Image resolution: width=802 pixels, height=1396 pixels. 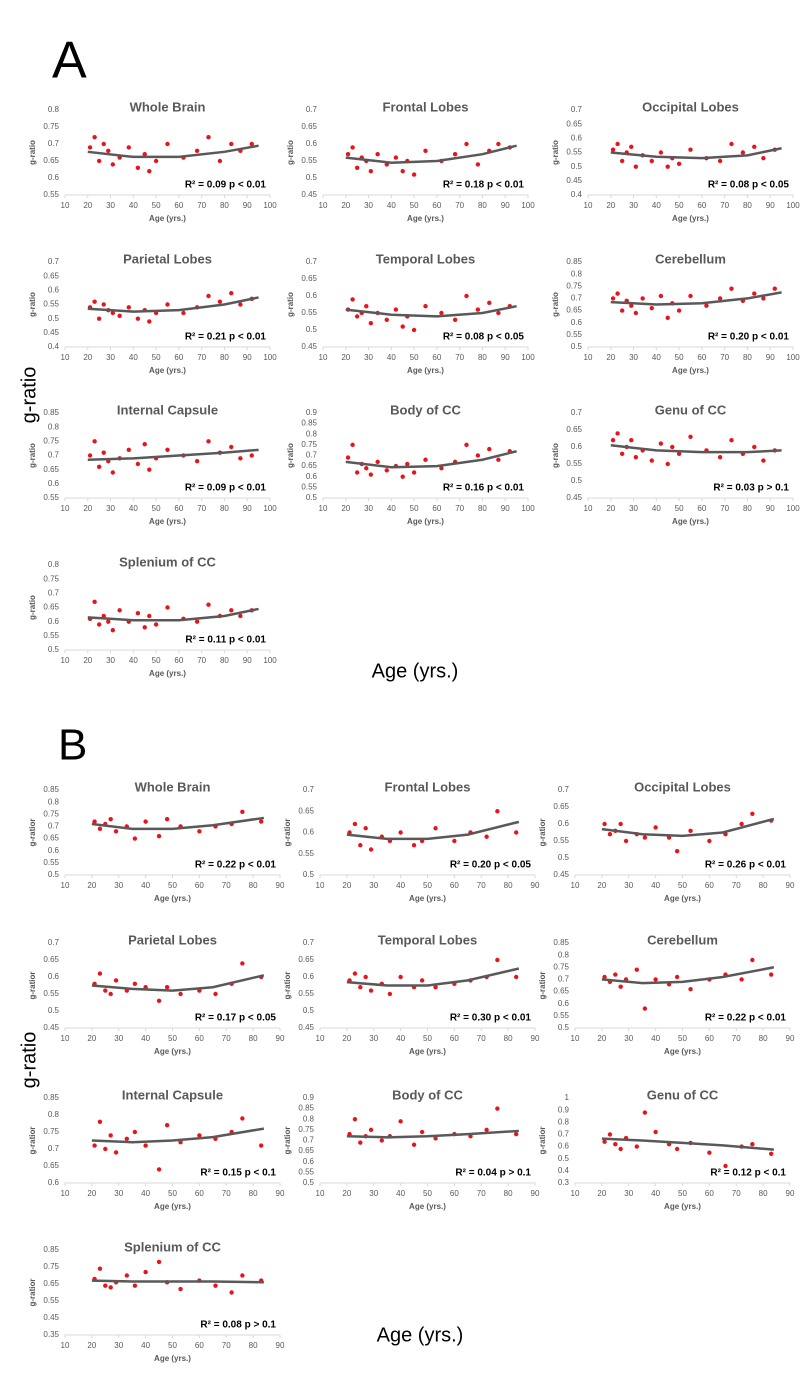 I want to click on x-tick-label: 100, so click(x=528, y=205).